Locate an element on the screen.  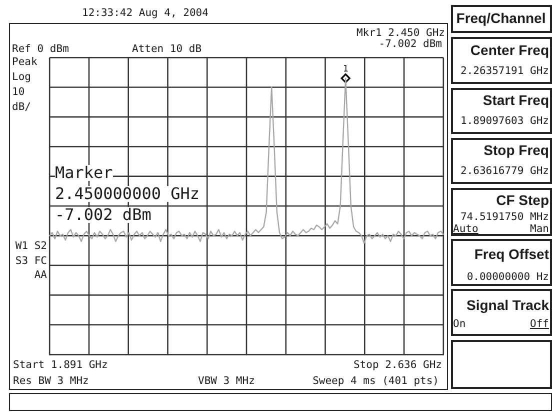
text: Center Freq is located at coordinates (509, 50).